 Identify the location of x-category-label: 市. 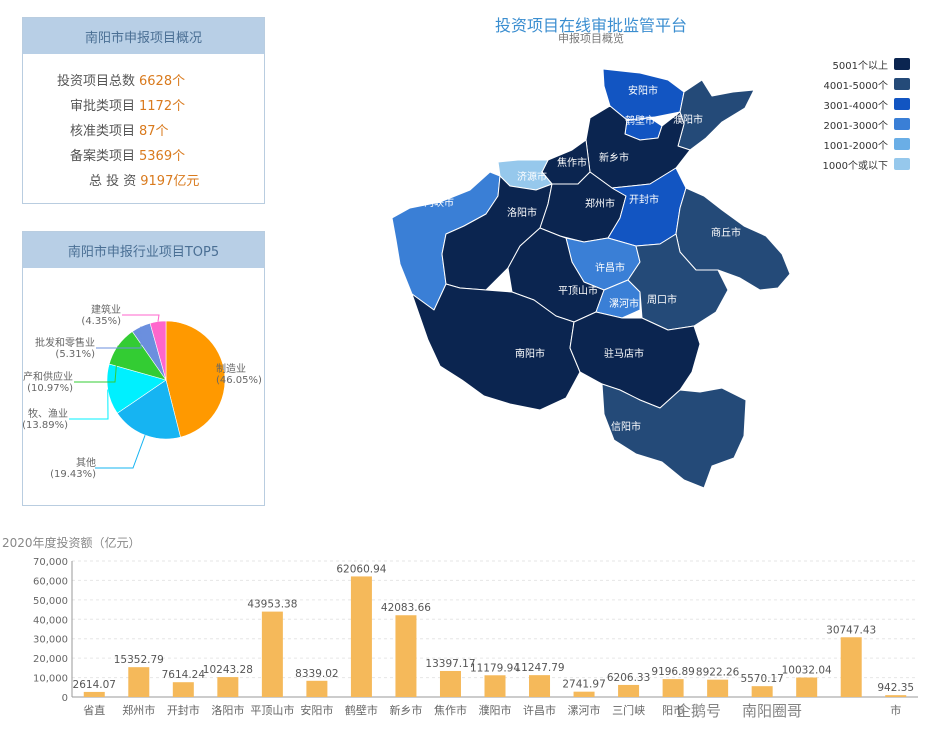
(895, 710).